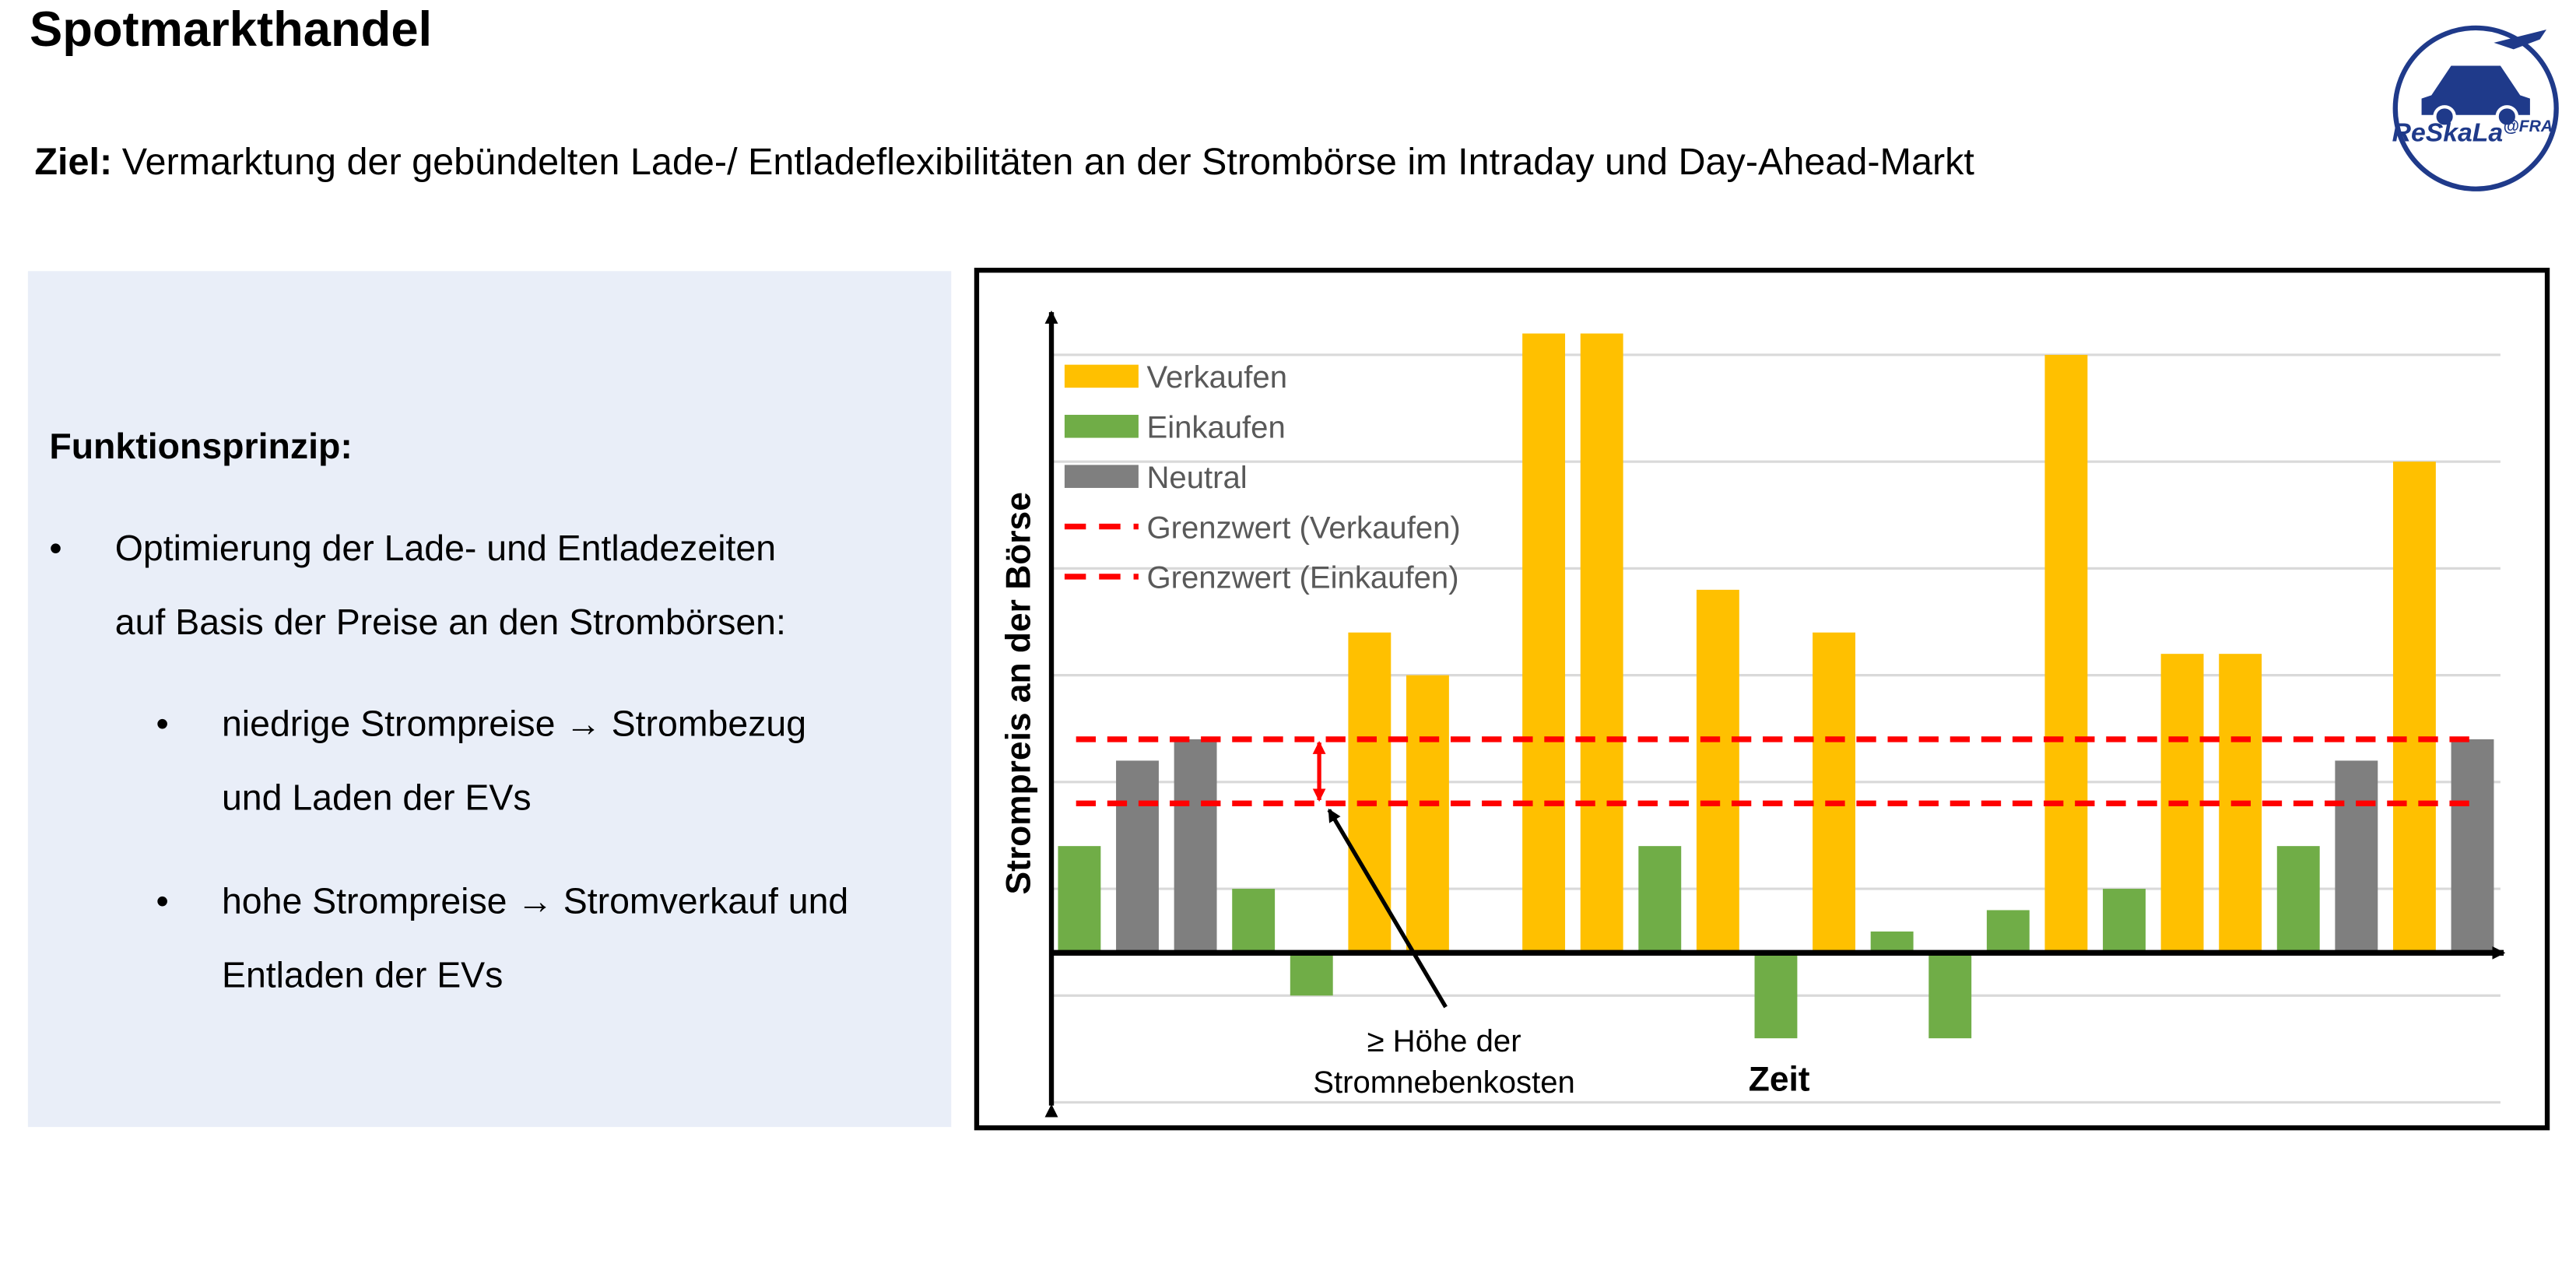 This screenshot has height=1288, width=2576. Describe the element at coordinates (1388, 909) in the screenshot. I see `annotation-arrow` at that location.